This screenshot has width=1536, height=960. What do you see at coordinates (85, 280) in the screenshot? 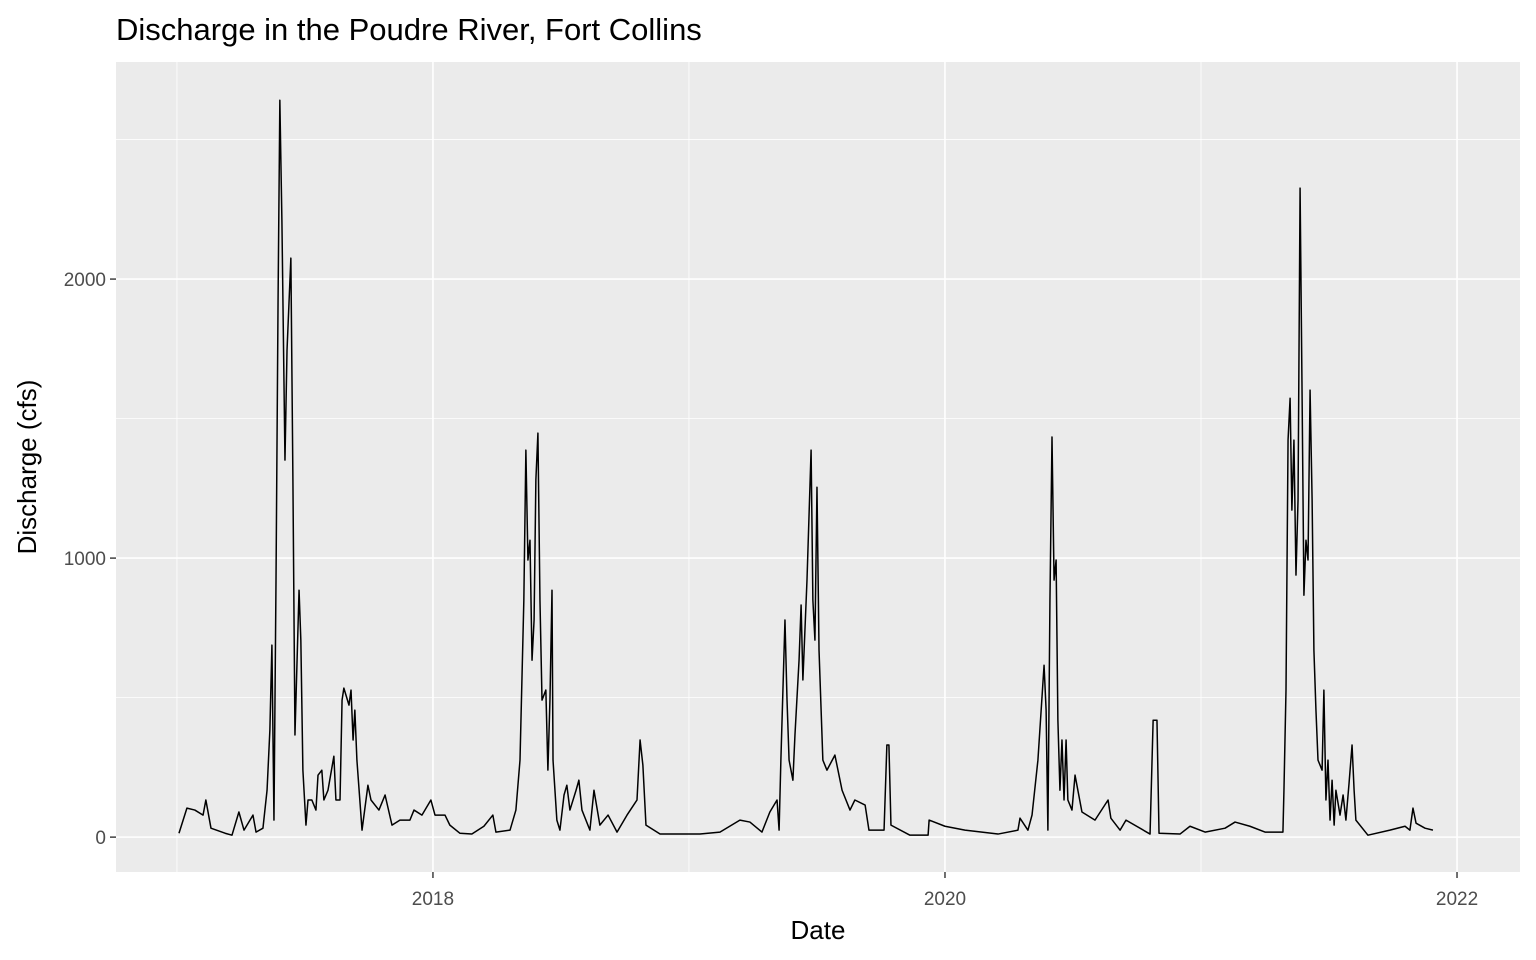
I see `y-tick-label: 2000` at bounding box center [85, 280].